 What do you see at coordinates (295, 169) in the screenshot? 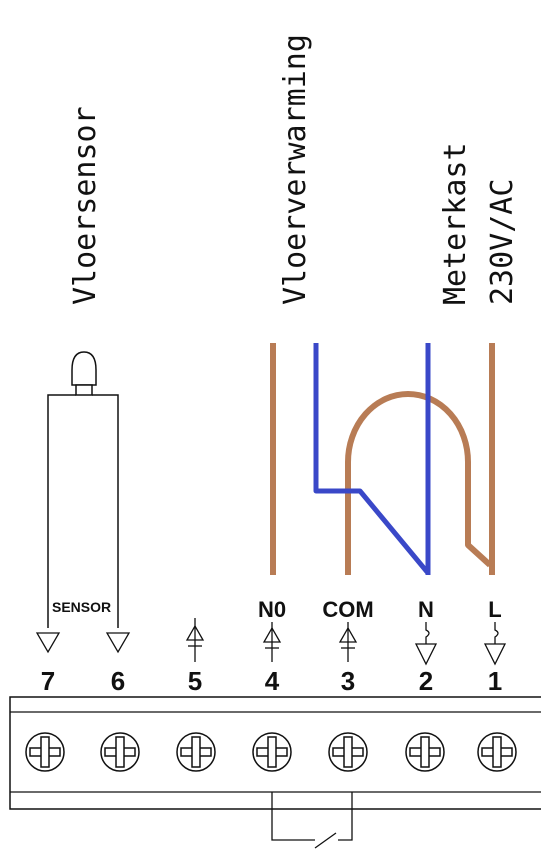
I see `label-vloerverwarming: Vloerverwarming` at bounding box center [295, 169].